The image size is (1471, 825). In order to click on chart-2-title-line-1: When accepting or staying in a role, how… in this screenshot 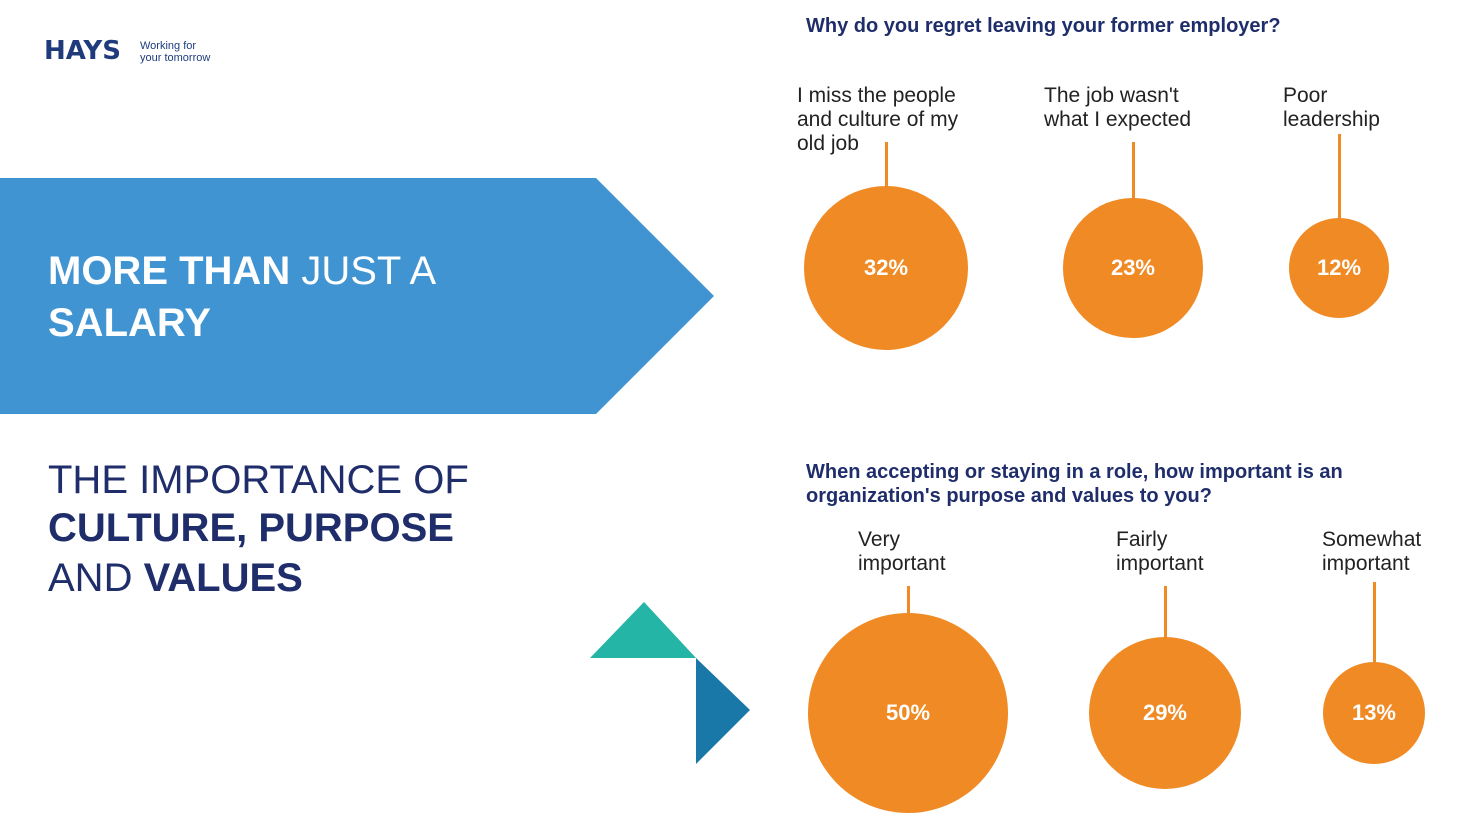, I will do `click(1074, 472)`.